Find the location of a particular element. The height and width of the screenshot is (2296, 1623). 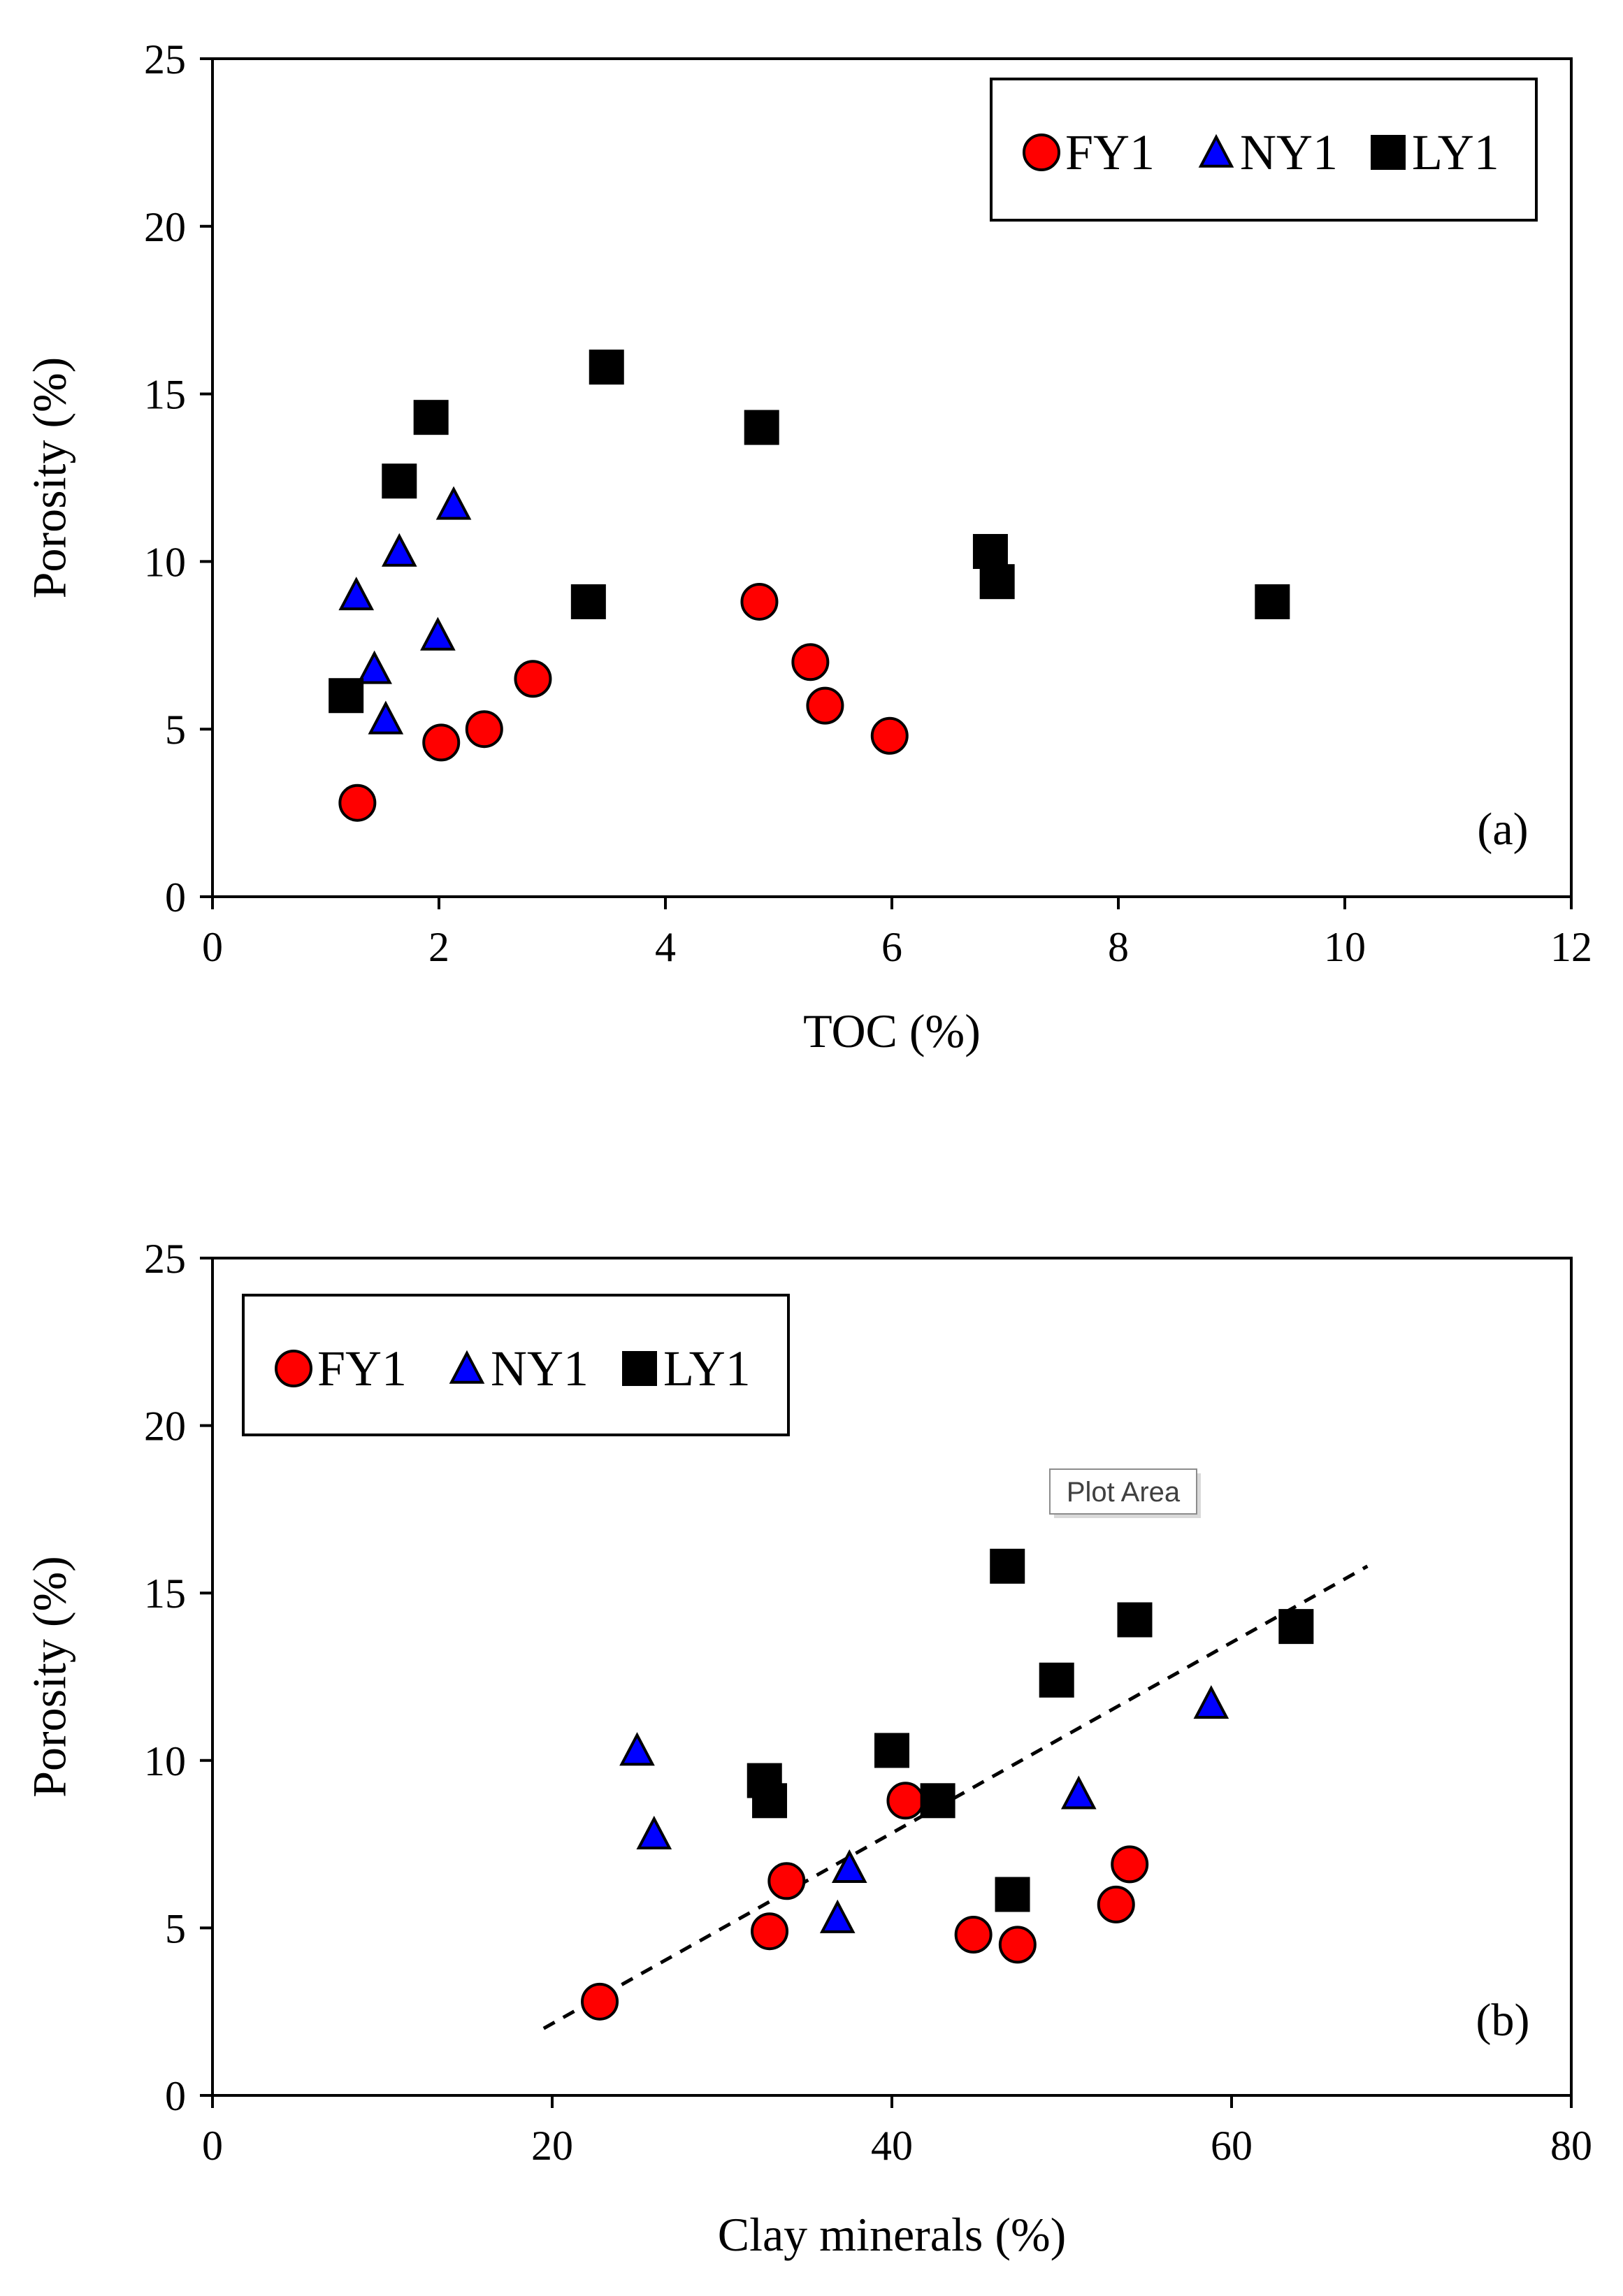

x-tick-label: 12 is located at coordinates (1571, 947).